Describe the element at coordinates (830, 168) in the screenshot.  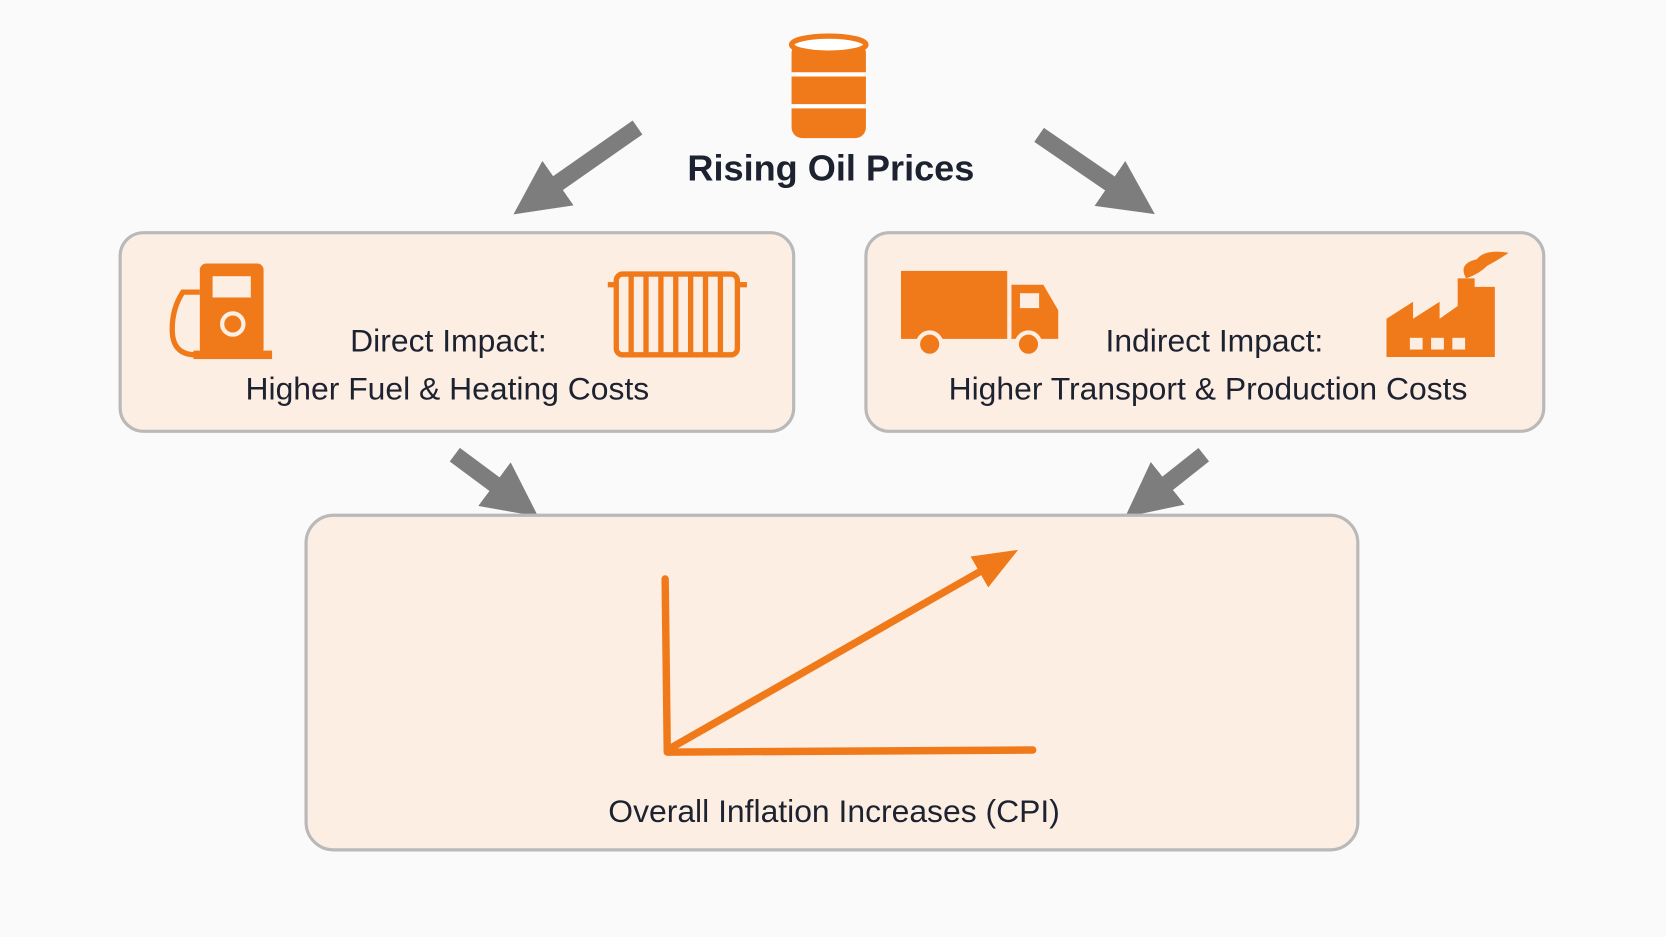
I see `top-label: Rising Oil Prices` at that location.